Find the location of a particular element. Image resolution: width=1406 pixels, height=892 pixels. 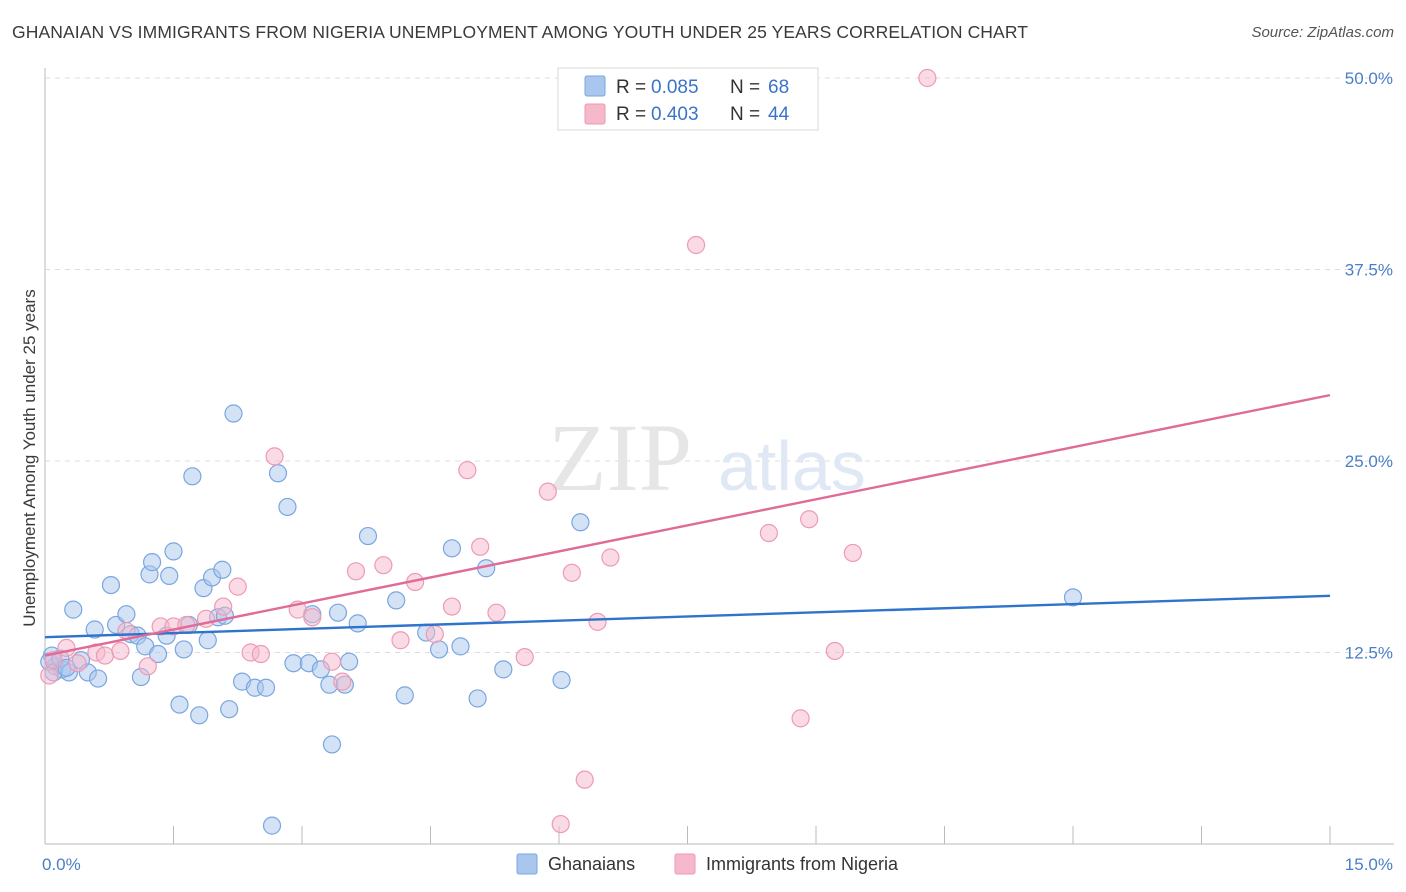

correlation-legend: R = 0.085 N = 68 R = 0.403 N = 44 is located at coordinates (688, 99).